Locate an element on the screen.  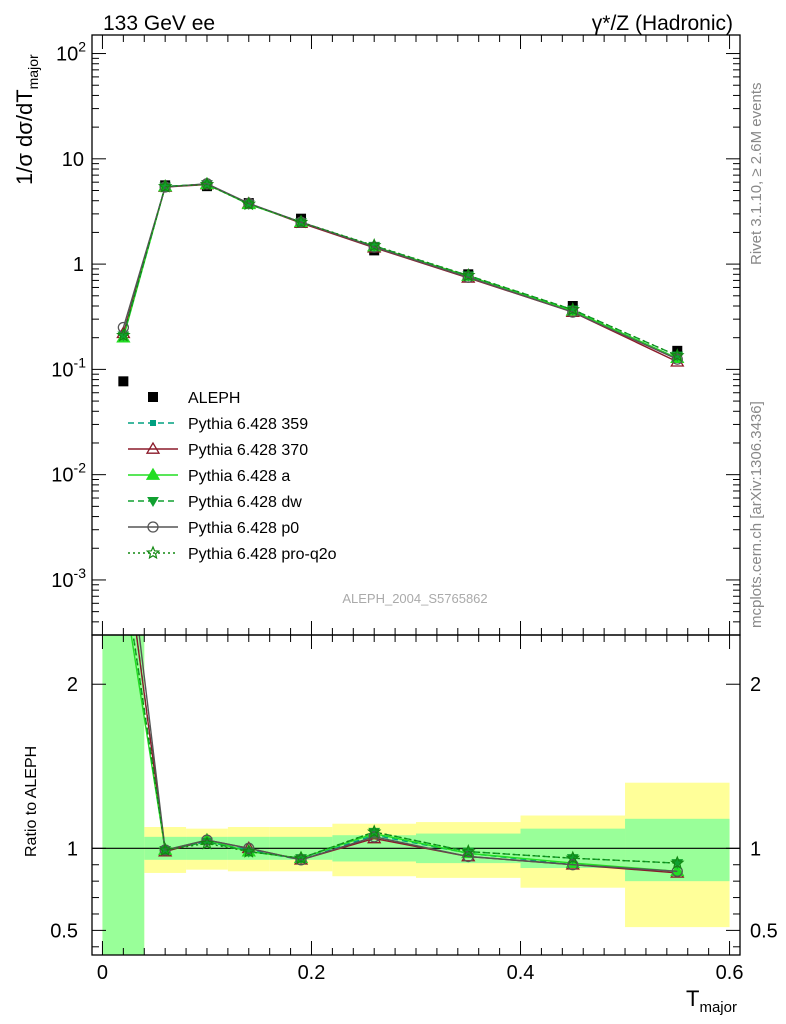
legend-item-3: Pythia 6.428 a is located at coordinates (209, 476).